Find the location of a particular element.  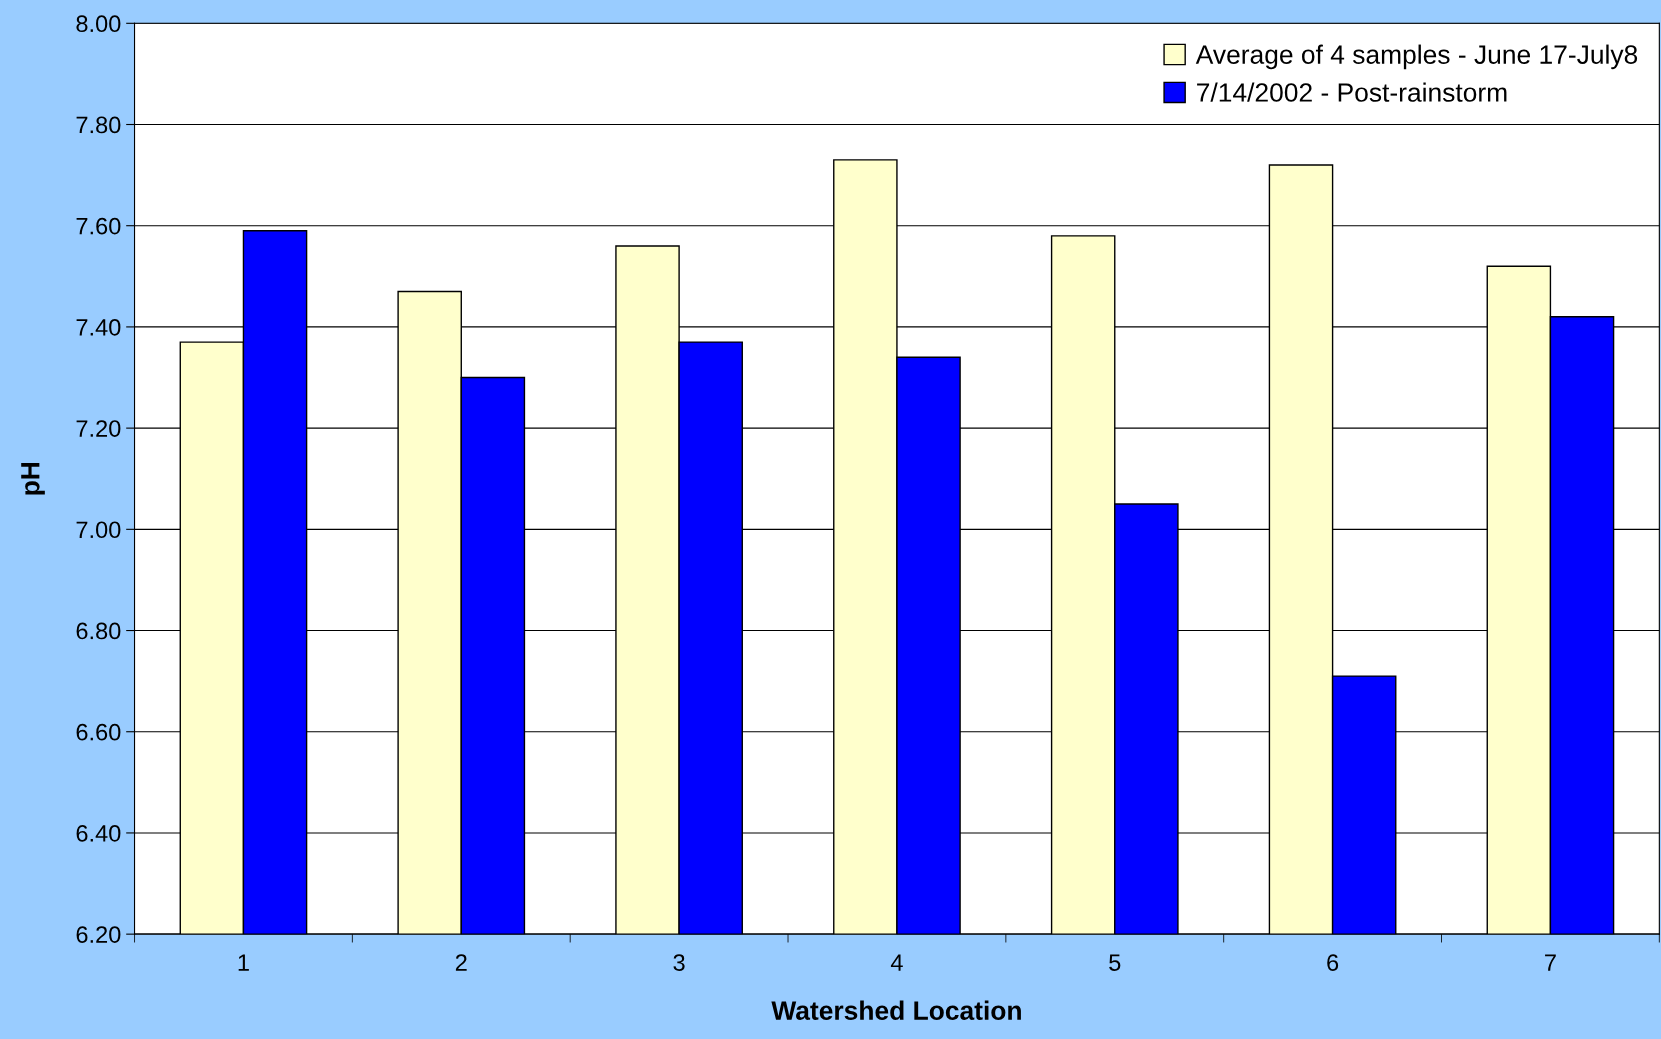

y-tick-label: 6.80 is located at coordinates (98, 631).